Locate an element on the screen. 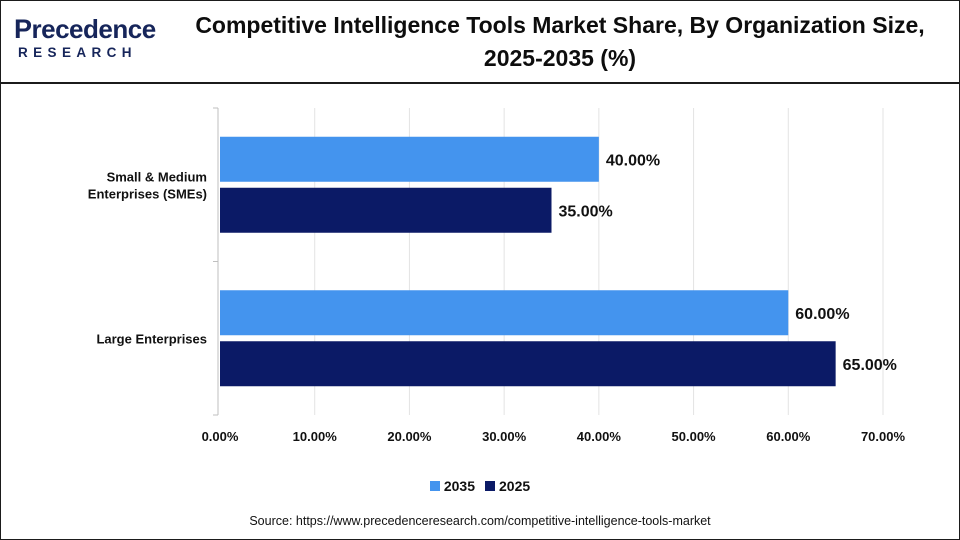  x-tick-label: 40.00% is located at coordinates (599, 436).